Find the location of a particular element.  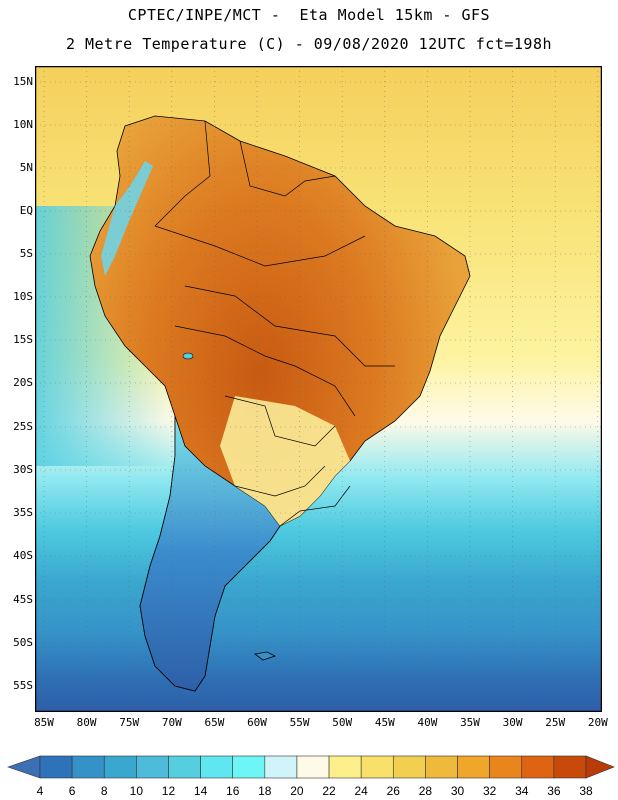

color-legend is located at coordinates (311, 767).